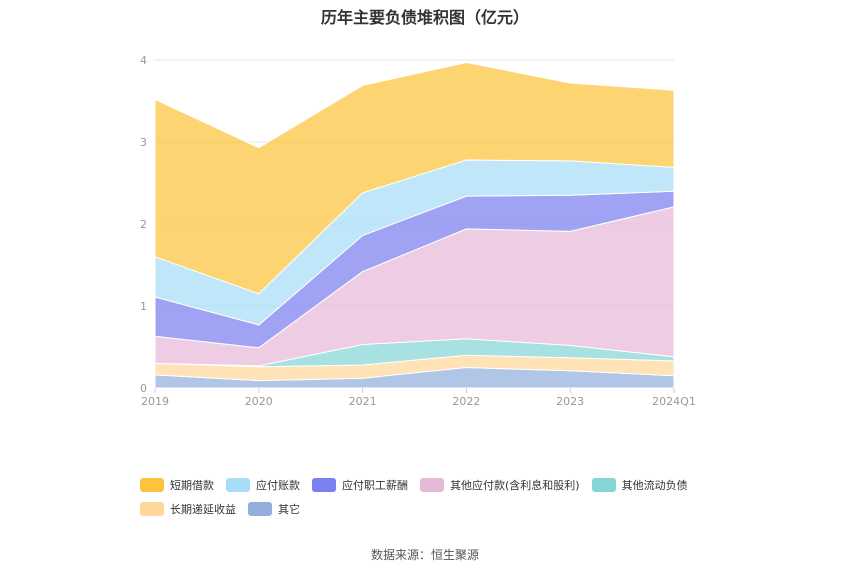 The height and width of the screenshot is (575, 850). What do you see at coordinates (192, 485) in the screenshot?
I see `legend-label: 短期借款` at bounding box center [192, 485].